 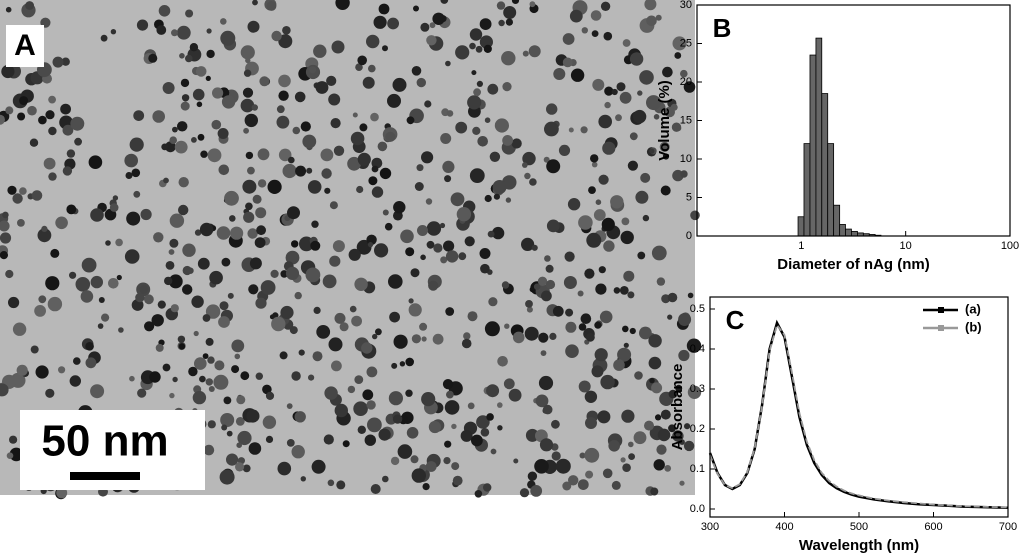 What do you see at coordinates (859, 407) in the screenshot?
I see `plot-frame` at bounding box center [859, 407].